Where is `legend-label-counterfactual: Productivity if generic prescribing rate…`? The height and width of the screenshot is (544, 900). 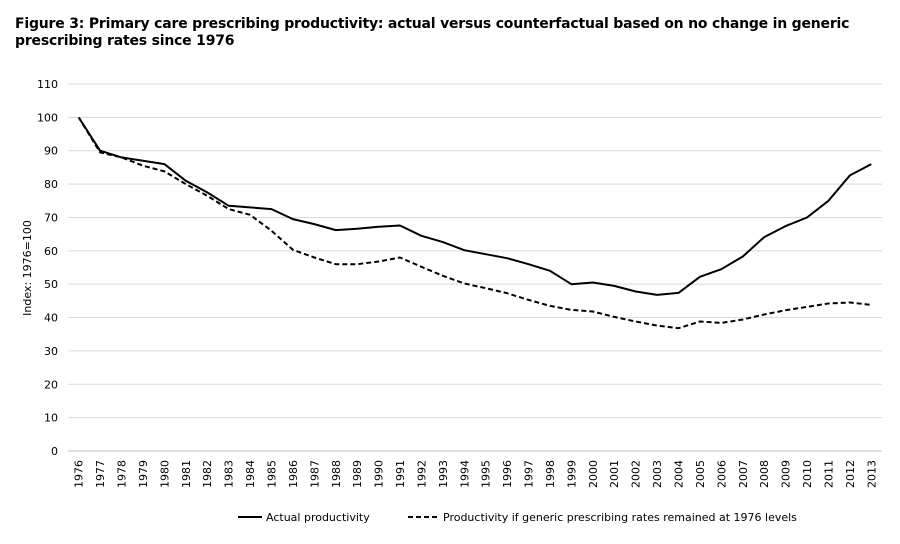
legend-label-counterfactual: Productivity if generic prescribing rate… is located at coordinates (620, 517).